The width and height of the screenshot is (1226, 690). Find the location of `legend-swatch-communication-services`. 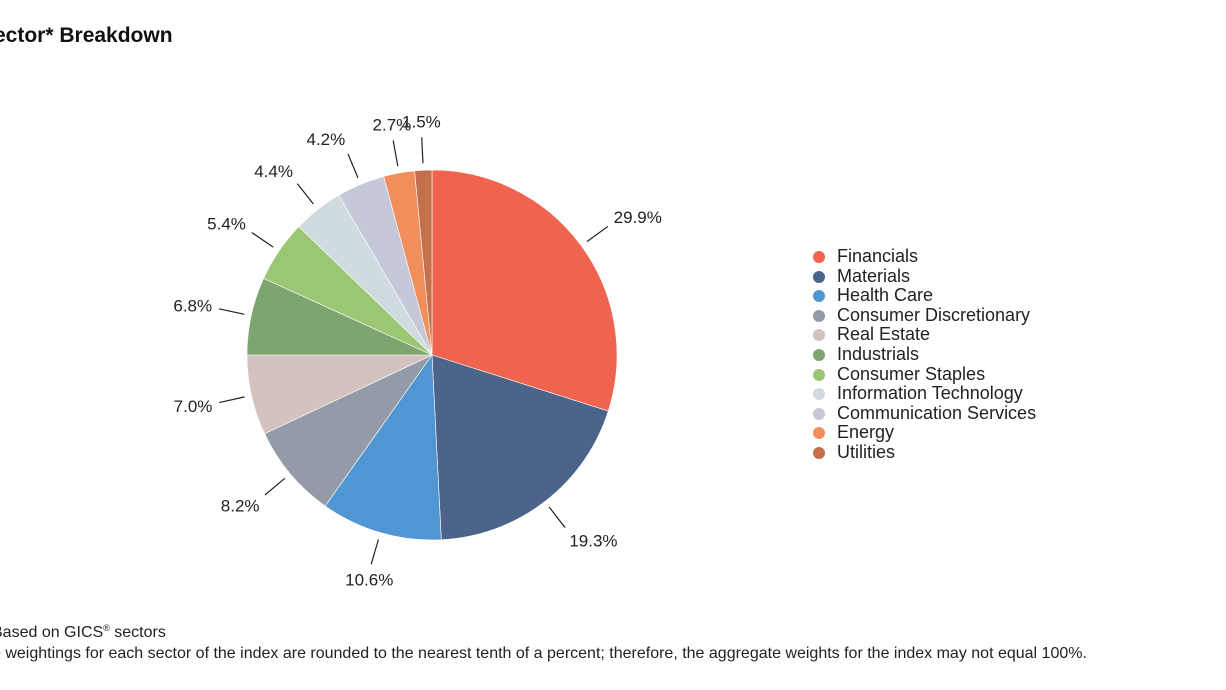

legend-swatch-communication-services is located at coordinates (819, 413).